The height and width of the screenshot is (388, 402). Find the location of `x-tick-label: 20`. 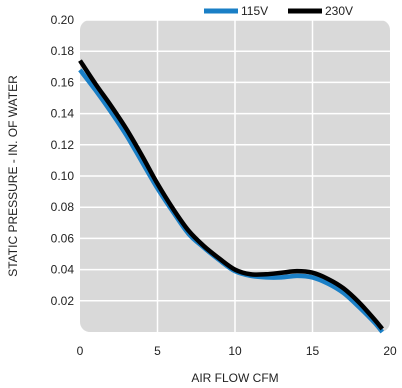

x-tick-label: 20 is located at coordinates (390, 351).